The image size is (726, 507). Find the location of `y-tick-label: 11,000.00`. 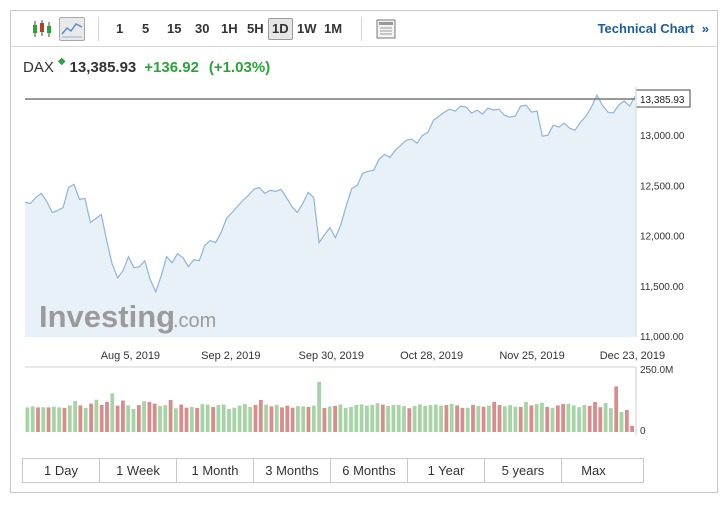

y-tick-label: 11,000.00 is located at coordinates (662, 337).